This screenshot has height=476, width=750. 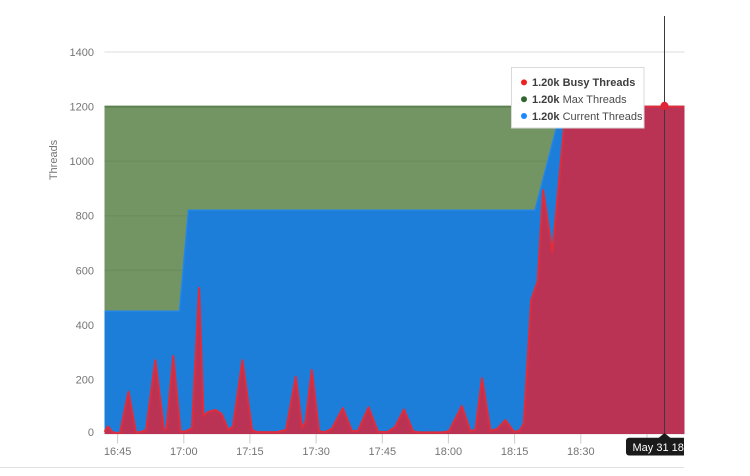 What do you see at coordinates (663, 448) in the screenshot?
I see `svg-text: May 31 18:4` at bounding box center [663, 448].